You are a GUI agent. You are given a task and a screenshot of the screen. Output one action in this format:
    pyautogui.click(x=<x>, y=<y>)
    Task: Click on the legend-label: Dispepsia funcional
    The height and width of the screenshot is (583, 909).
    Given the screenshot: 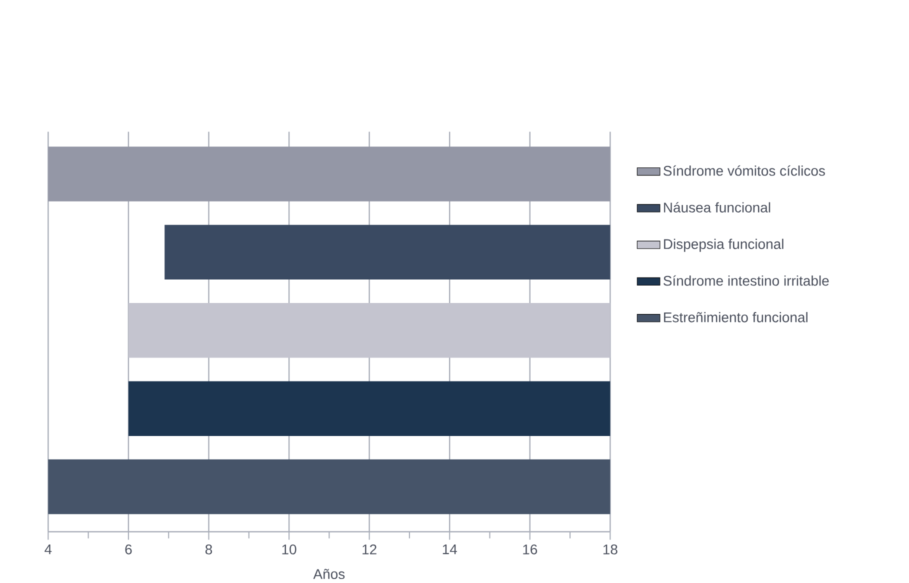 What is the action you would take?
    pyautogui.click(x=724, y=245)
    